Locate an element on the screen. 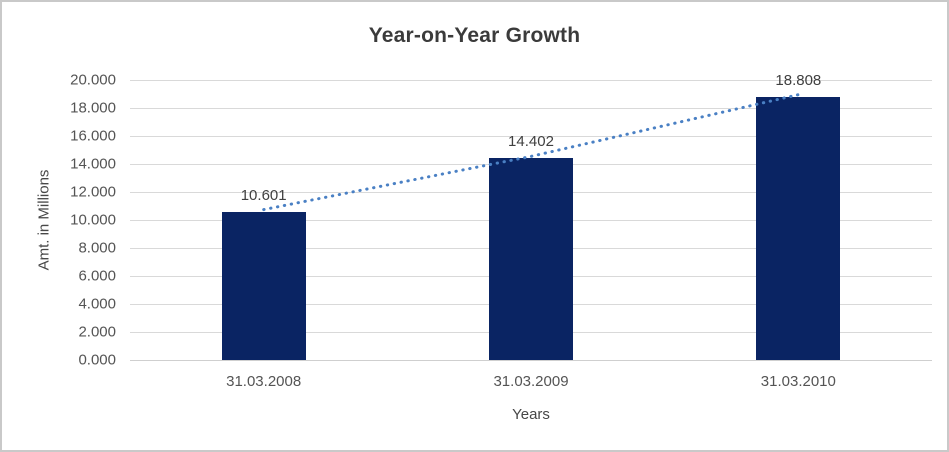  data-label: 10.601 is located at coordinates (263, 195).